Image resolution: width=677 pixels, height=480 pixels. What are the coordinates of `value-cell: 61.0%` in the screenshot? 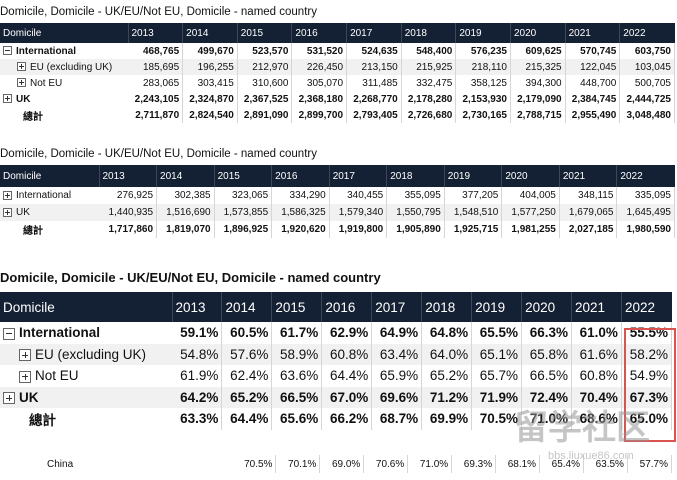 It's located at (596, 333).